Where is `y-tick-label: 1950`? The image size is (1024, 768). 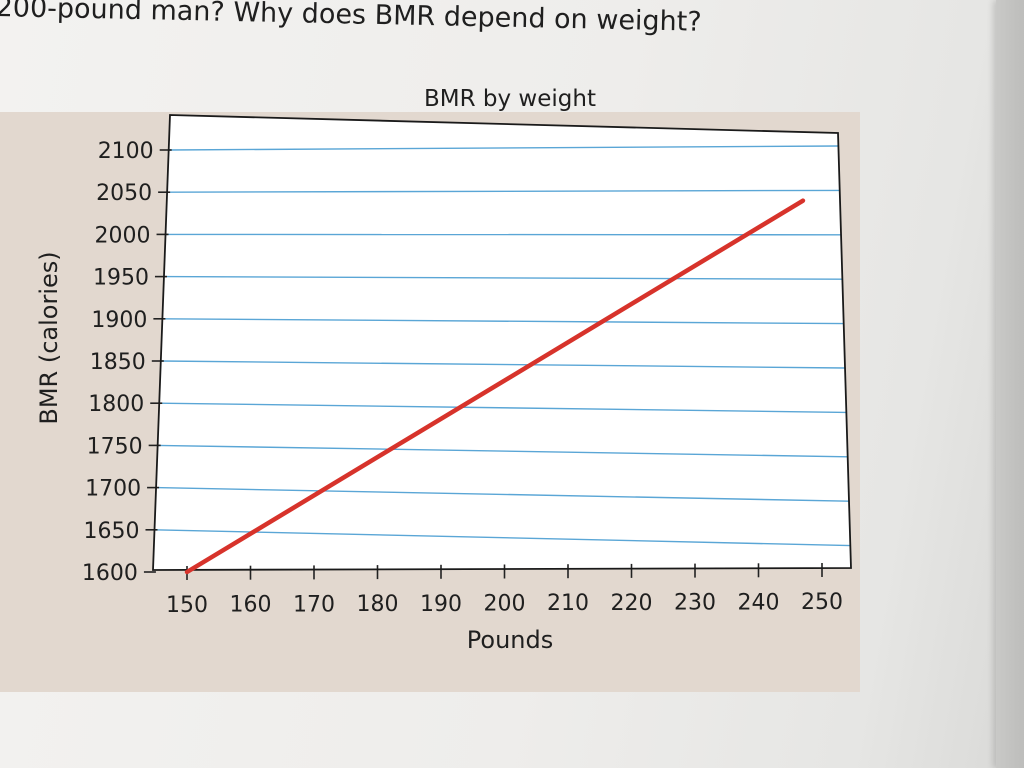
y-tick-label: 1950 is located at coordinates (121, 278).